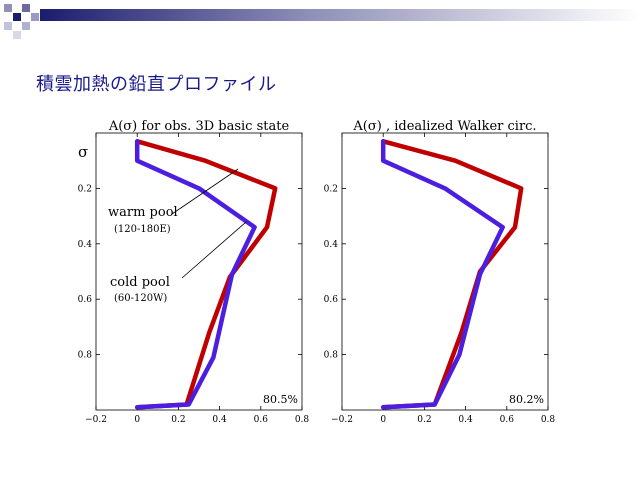 The height and width of the screenshot is (480, 640). I want to click on slide-title: 積雲加熱の鉛直プロファイル, so click(156, 84).